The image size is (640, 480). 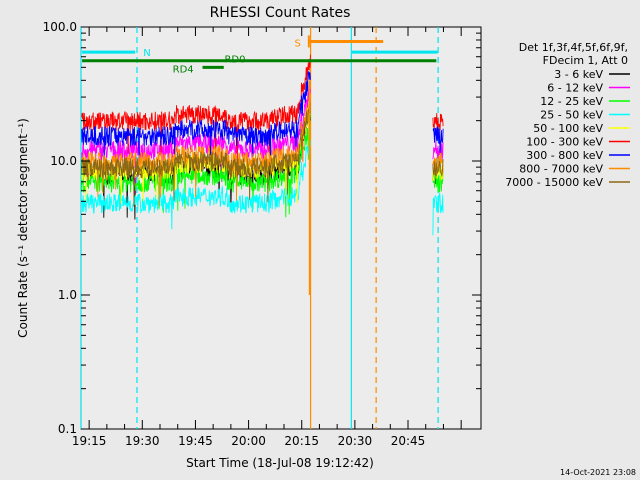 I want to click on legend-label: 800 - 7000 keV, so click(x=561, y=169).